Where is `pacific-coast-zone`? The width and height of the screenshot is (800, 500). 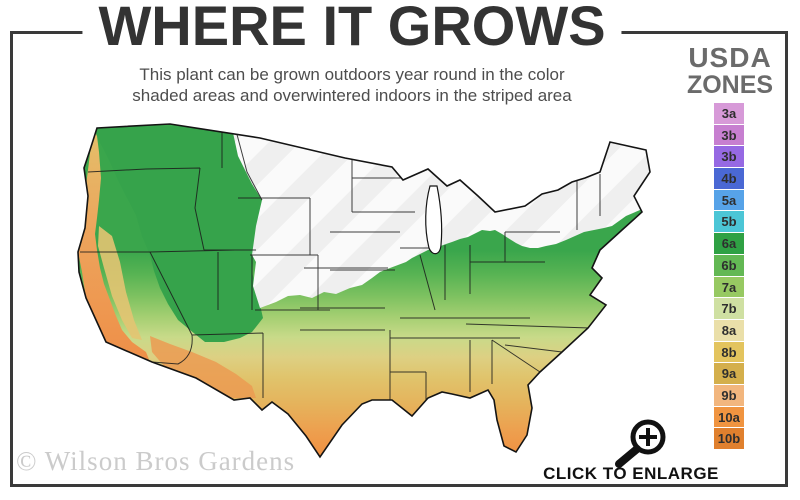
pacific-coast-zone is located at coordinates (114, 245).